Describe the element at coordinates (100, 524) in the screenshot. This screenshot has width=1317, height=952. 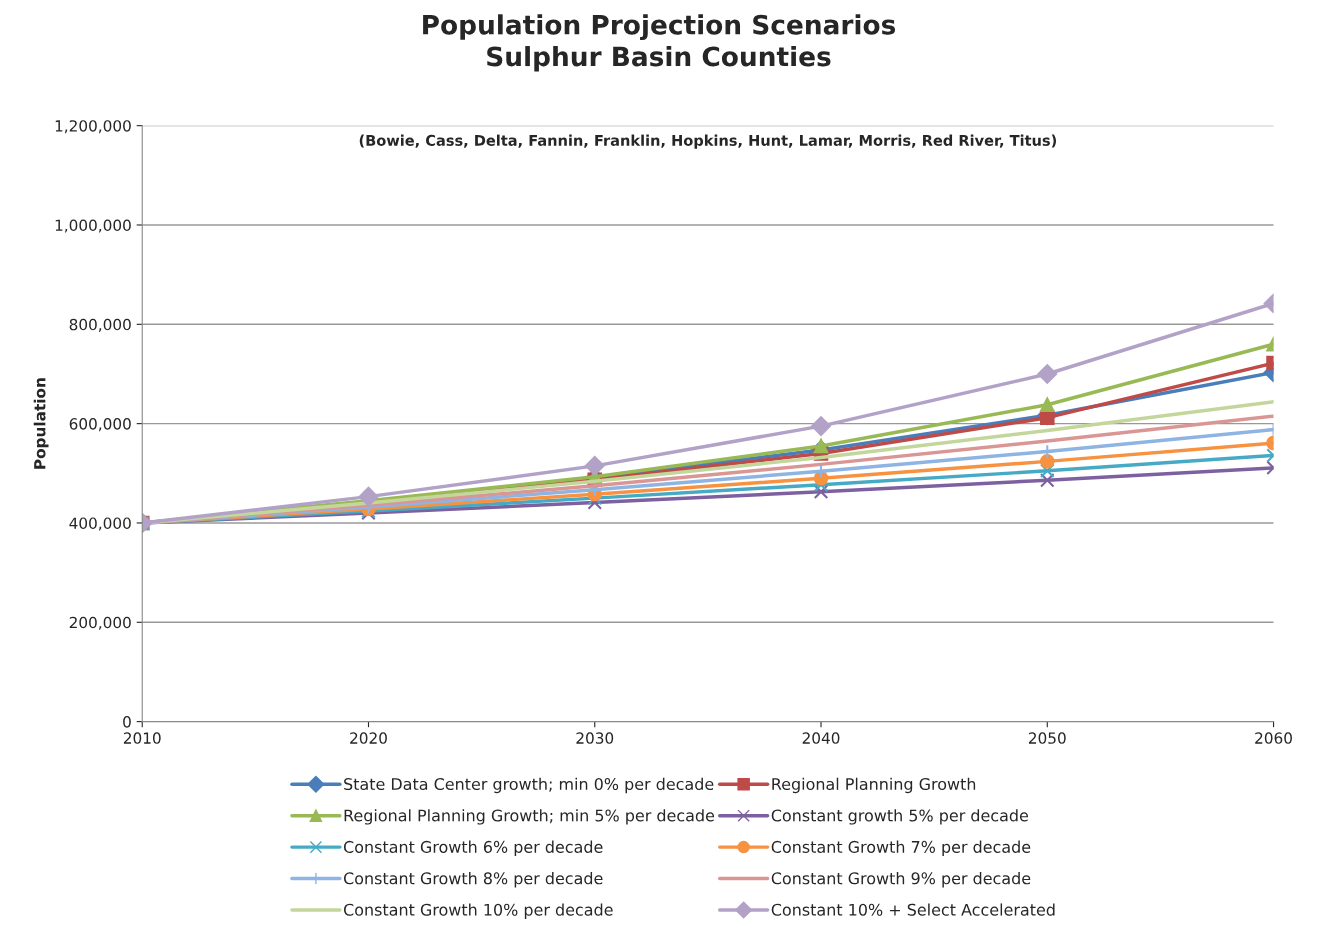
I see `y-tick-label: 400,000` at that location.